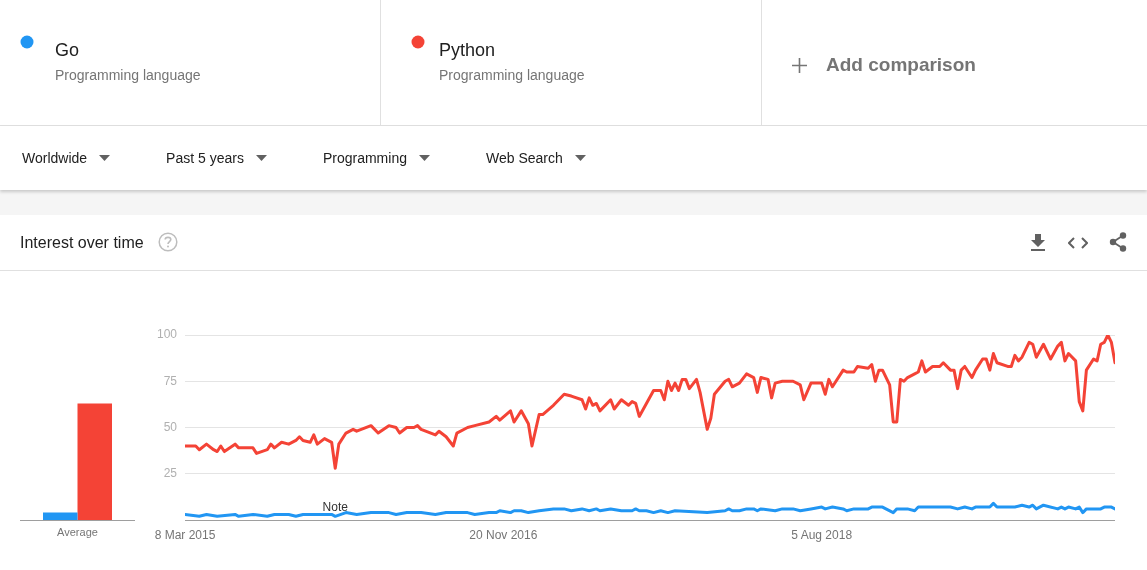 Image resolution: width=1147 pixels, height=570 pixels. I want to click on x-tick-label: 20 Nov 2016, so click(503, 534).